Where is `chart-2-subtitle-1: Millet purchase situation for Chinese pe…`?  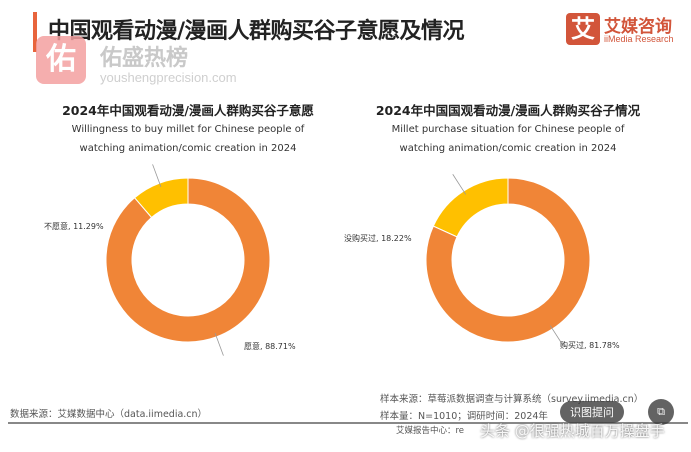 chart-2-subtitle-1: Millet purchase situation for Chinese pe… is located at coordinates (508, 129).